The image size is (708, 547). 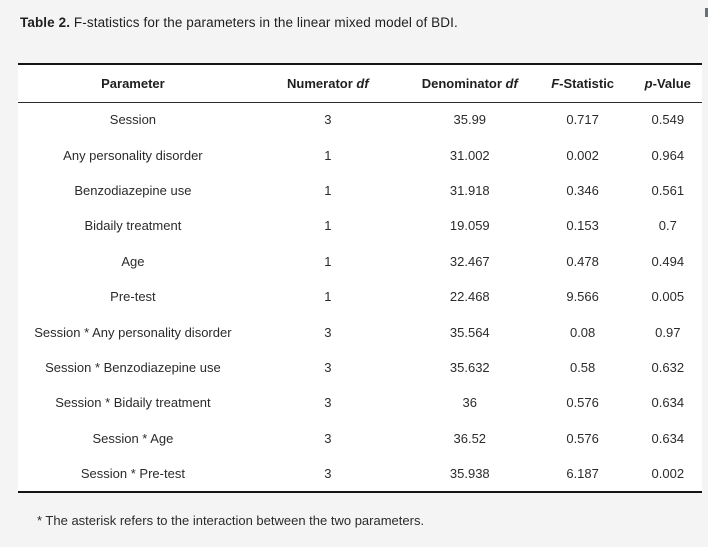 What do you see at coordinates (133, 297) in the screenshot?
I see `cell-parameter: Pre-test` at bounding box center [133, 297].